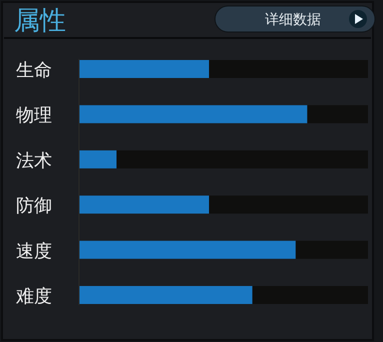 The image size is (383, 342). Describe the element at coordinates (34, 206) in the screenshot. I see `category-label: 防御` at that location.